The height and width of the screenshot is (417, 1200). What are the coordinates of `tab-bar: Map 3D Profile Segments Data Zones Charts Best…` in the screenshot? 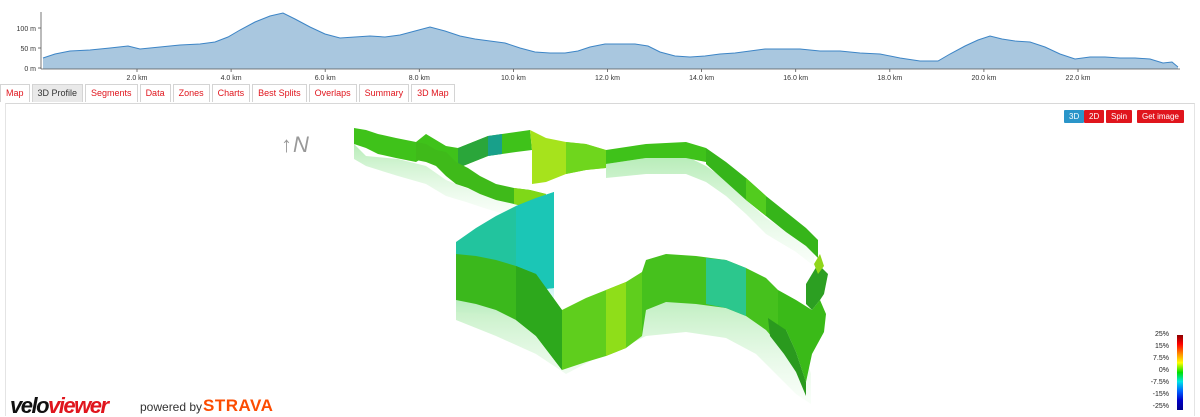 It's located at (227, 93).